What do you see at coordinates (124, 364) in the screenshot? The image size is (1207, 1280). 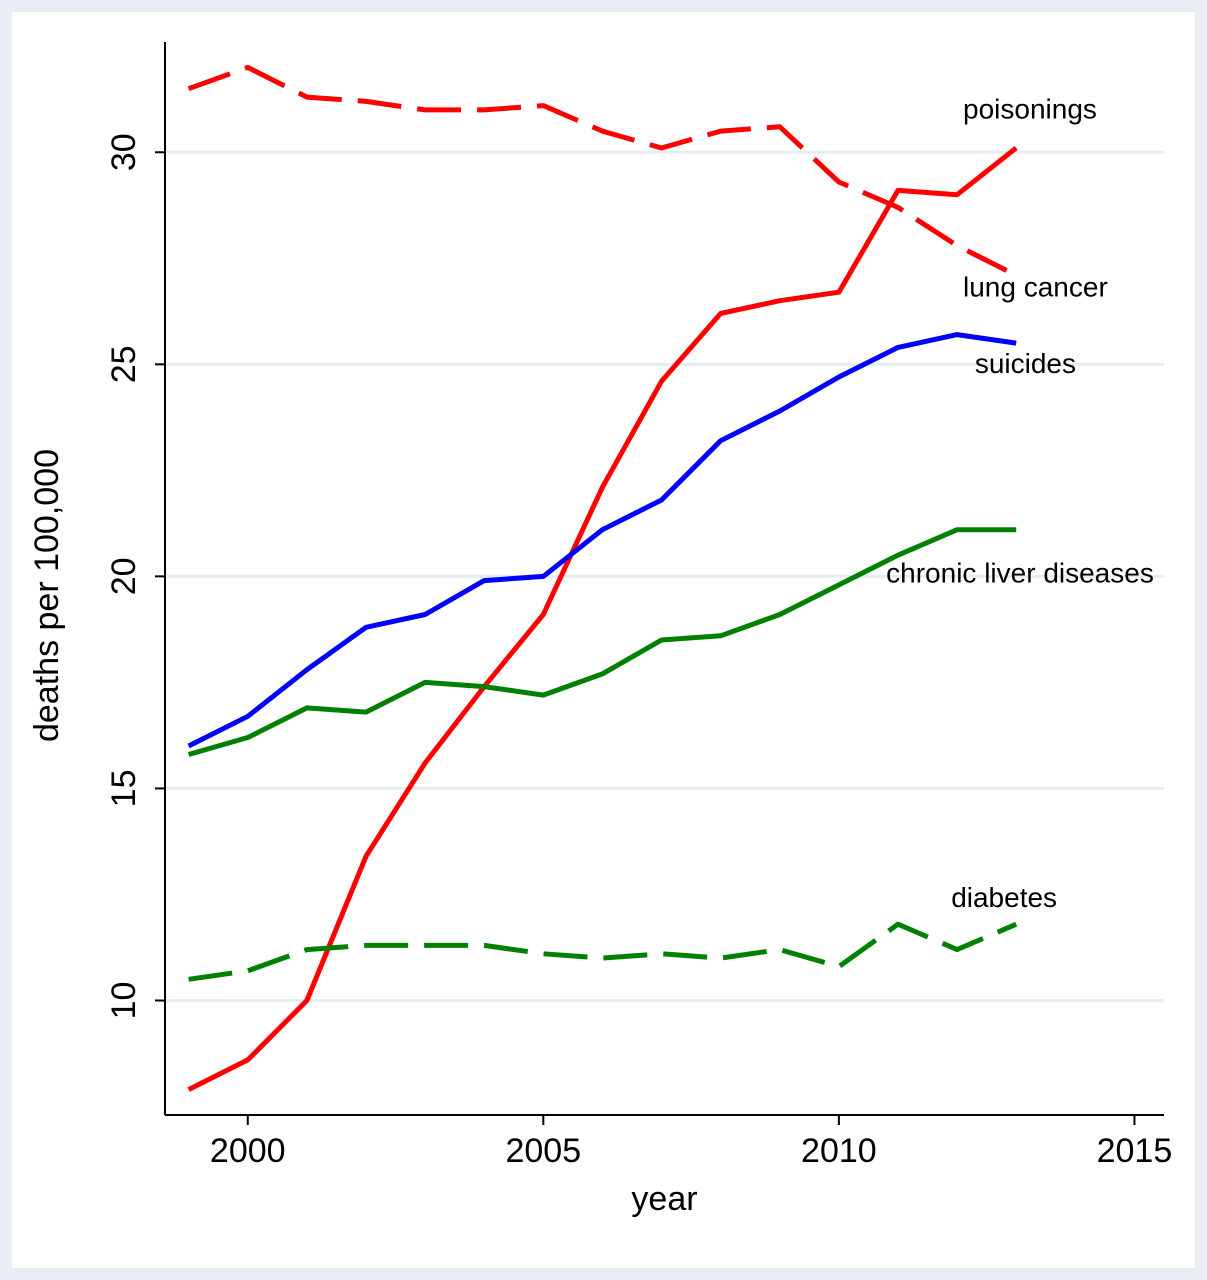 I see `y-tick-label-25: 25` at bounding box center [124, 364].